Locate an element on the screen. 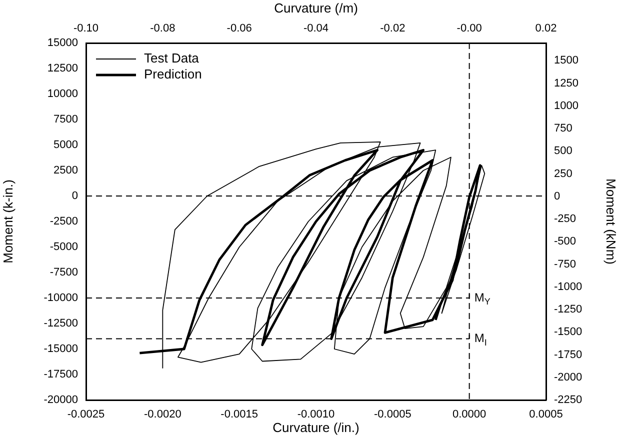 The height and width of the screenshot is (437, 619). x2-tick-label: -0.08 is located at coordinates (163, 28).